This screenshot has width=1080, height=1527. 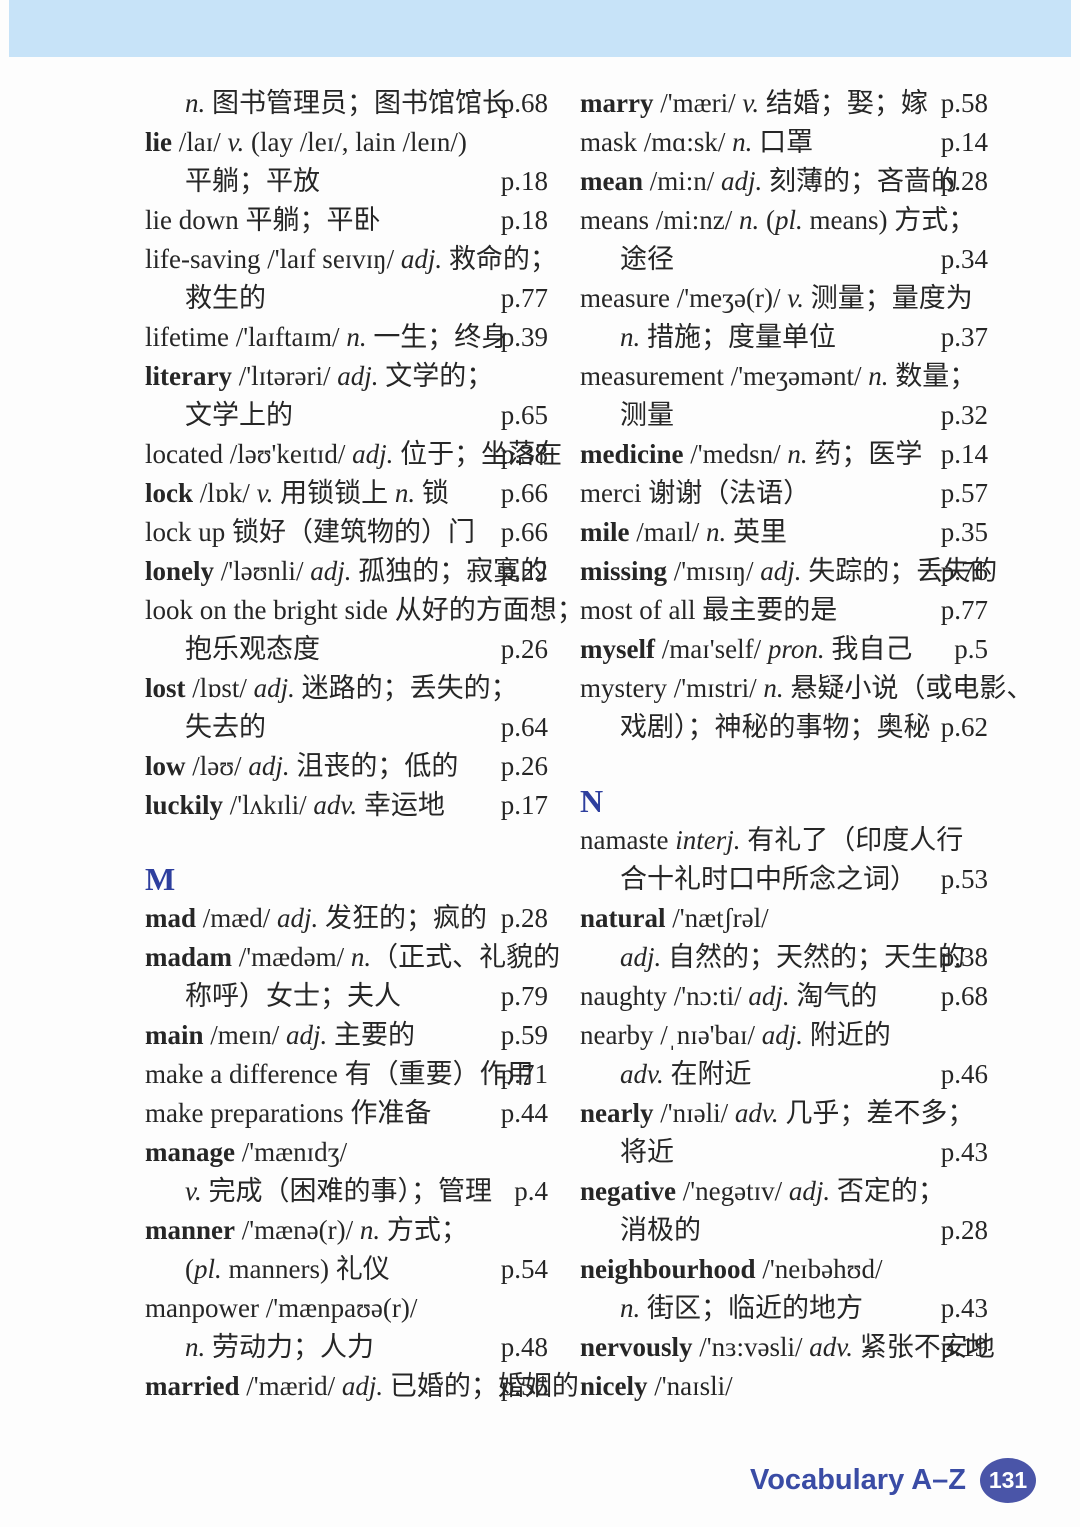 I want to click on entry-text-segment: /'mænɪdʒ/, so click(x=291, y=1152).